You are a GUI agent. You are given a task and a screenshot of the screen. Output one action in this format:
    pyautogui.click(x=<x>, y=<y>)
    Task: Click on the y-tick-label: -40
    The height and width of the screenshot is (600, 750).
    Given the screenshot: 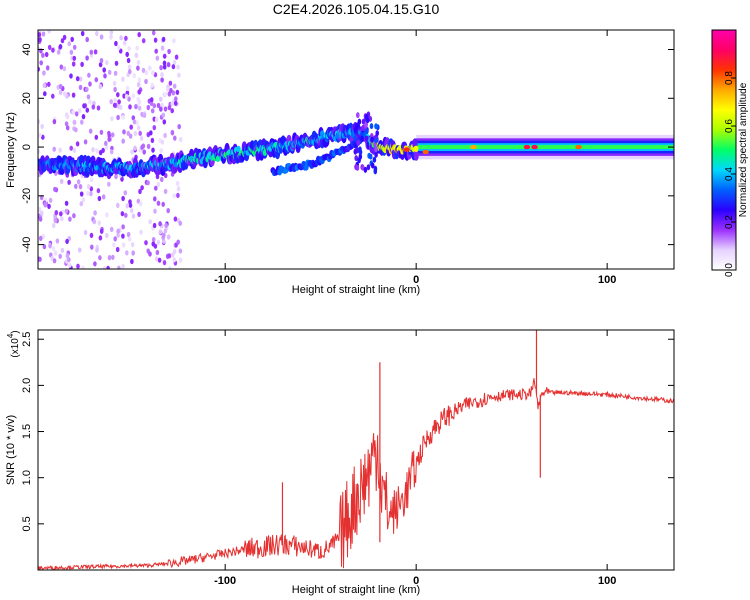 What is the action you would take?
    pyautogui.click(x=27, y=245)
    